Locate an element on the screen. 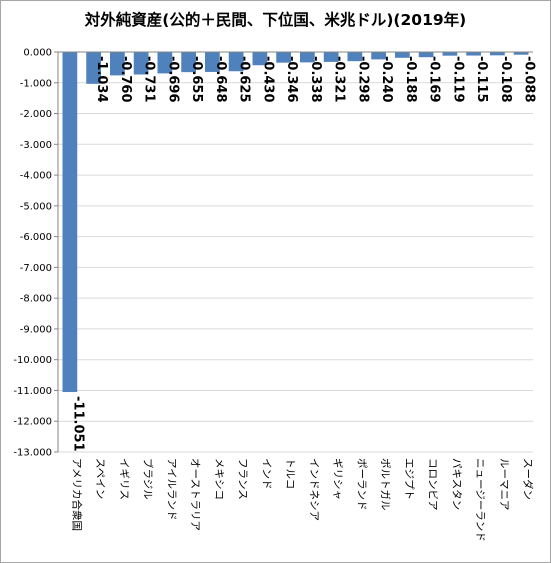  chart-title: 対外純資産(公的＋民間、下位国、米兆ドル)(2019年) is located at coordinates (275, 20).